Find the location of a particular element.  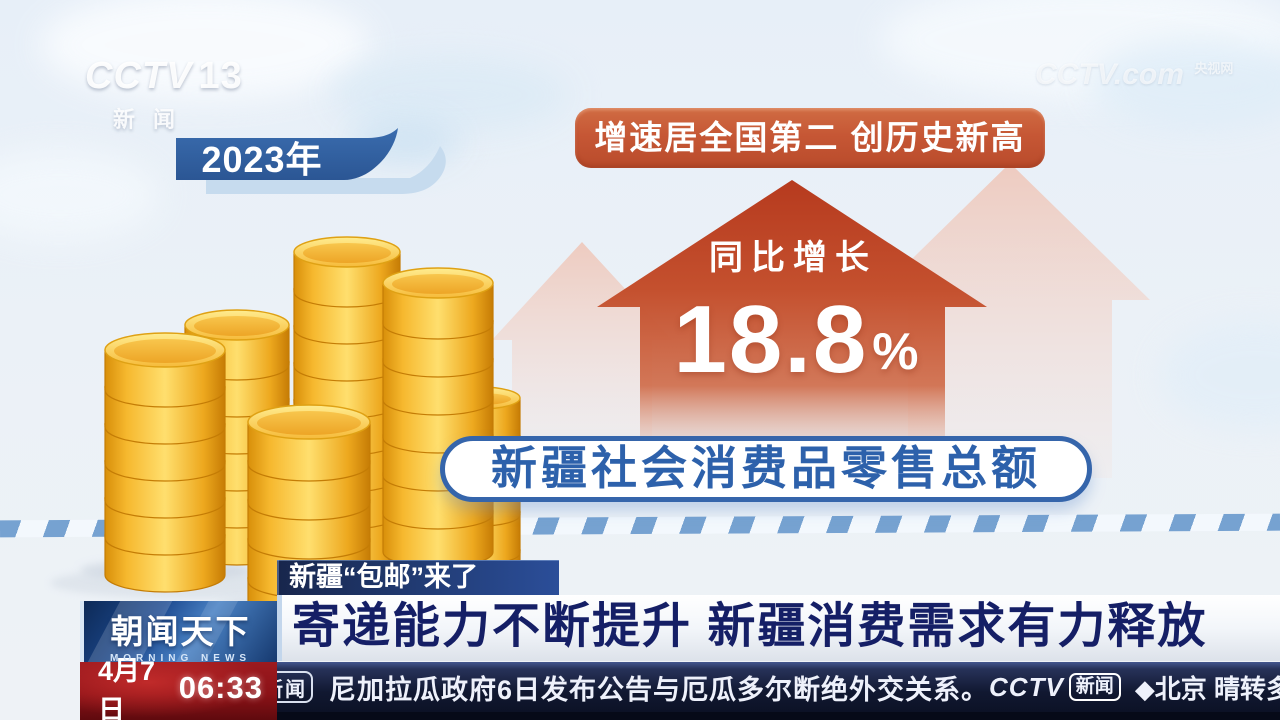

site-watermark-name: CCTV.com is located at coordinates (1109, 74).